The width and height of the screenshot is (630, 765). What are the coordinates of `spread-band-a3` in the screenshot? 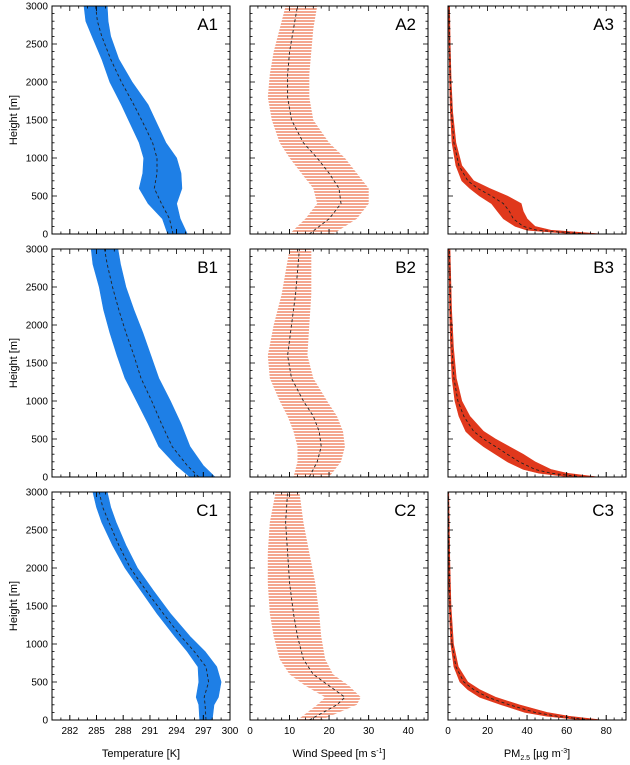 It's located at (525, 120).